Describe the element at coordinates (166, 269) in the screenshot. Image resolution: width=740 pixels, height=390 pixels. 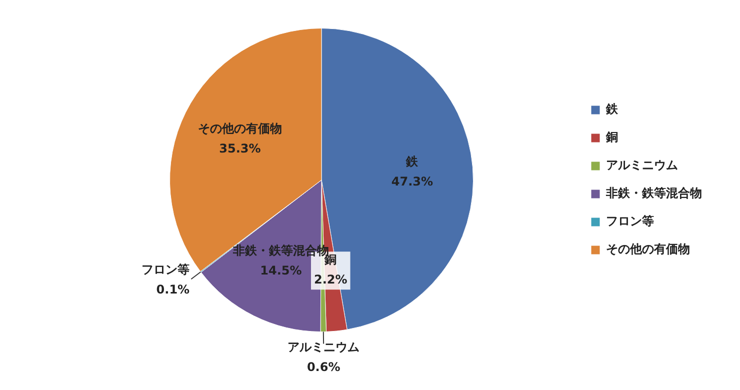
I see `slice-label: フロン等` at that location.